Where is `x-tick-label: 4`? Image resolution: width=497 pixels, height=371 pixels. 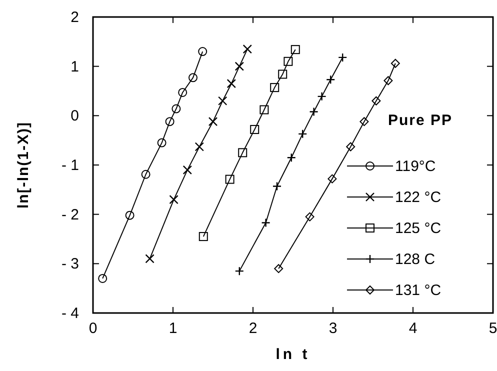
x-tick-label: 4 is located at coordinates (413, 328).